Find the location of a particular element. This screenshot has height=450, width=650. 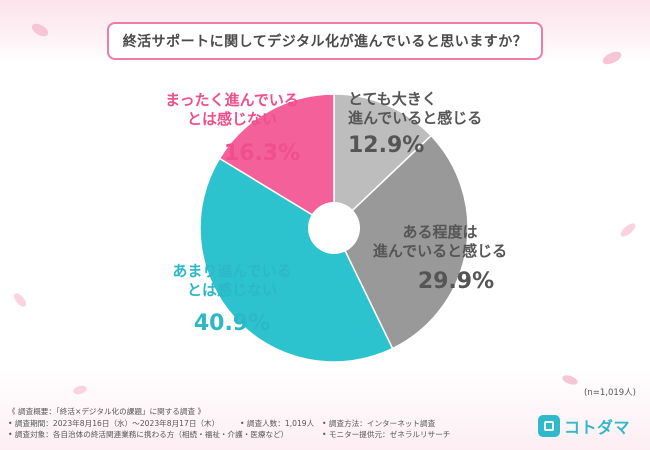

sample-size: (n=1,019人) is located at coordinates (610, 393).